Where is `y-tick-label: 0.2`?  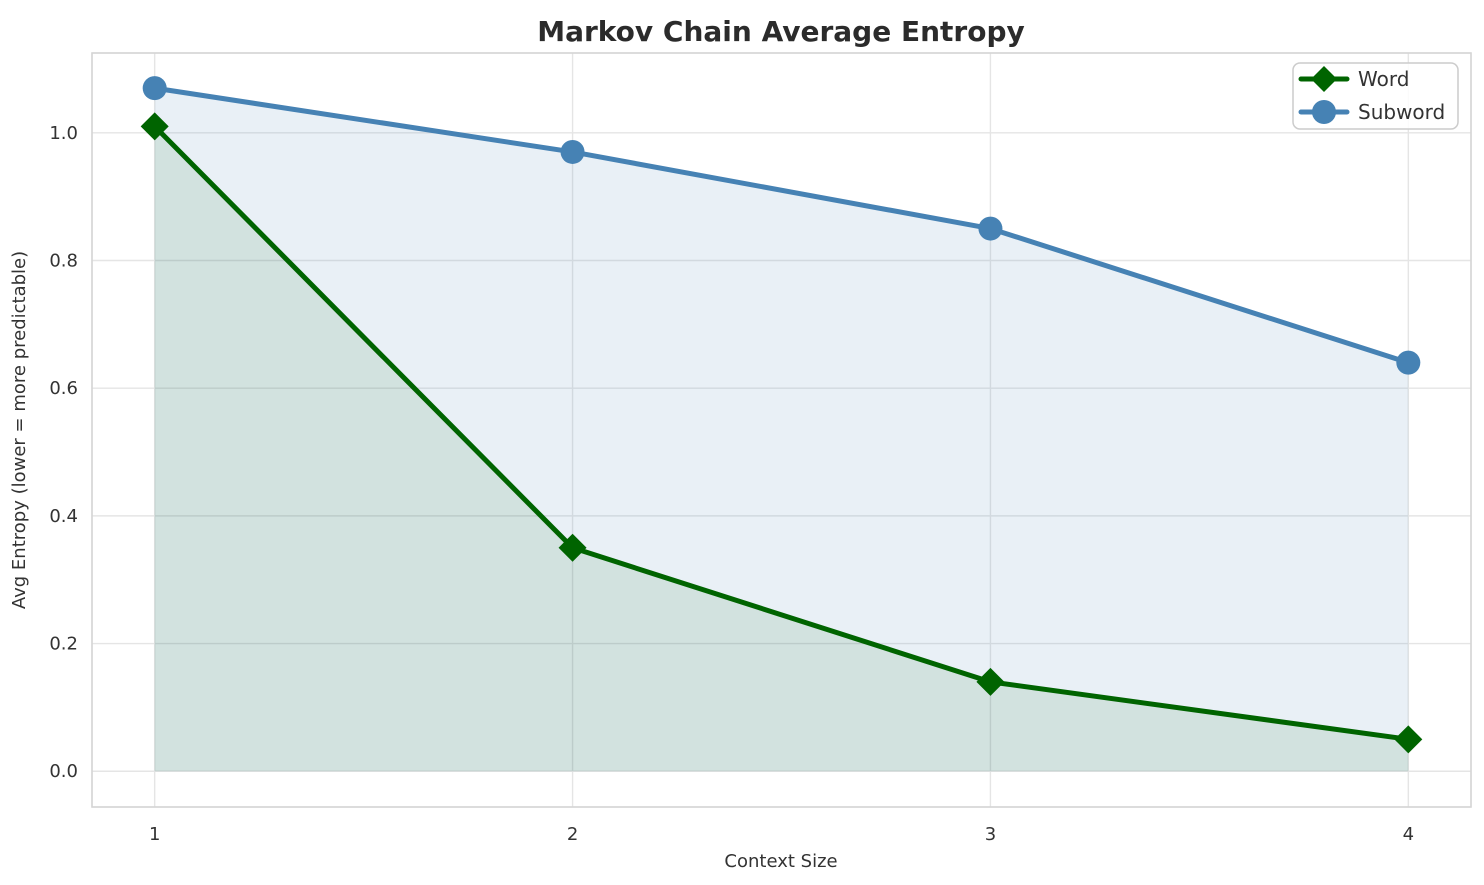 y-tick-label: 0.2 is located at coordinates (63, 644).